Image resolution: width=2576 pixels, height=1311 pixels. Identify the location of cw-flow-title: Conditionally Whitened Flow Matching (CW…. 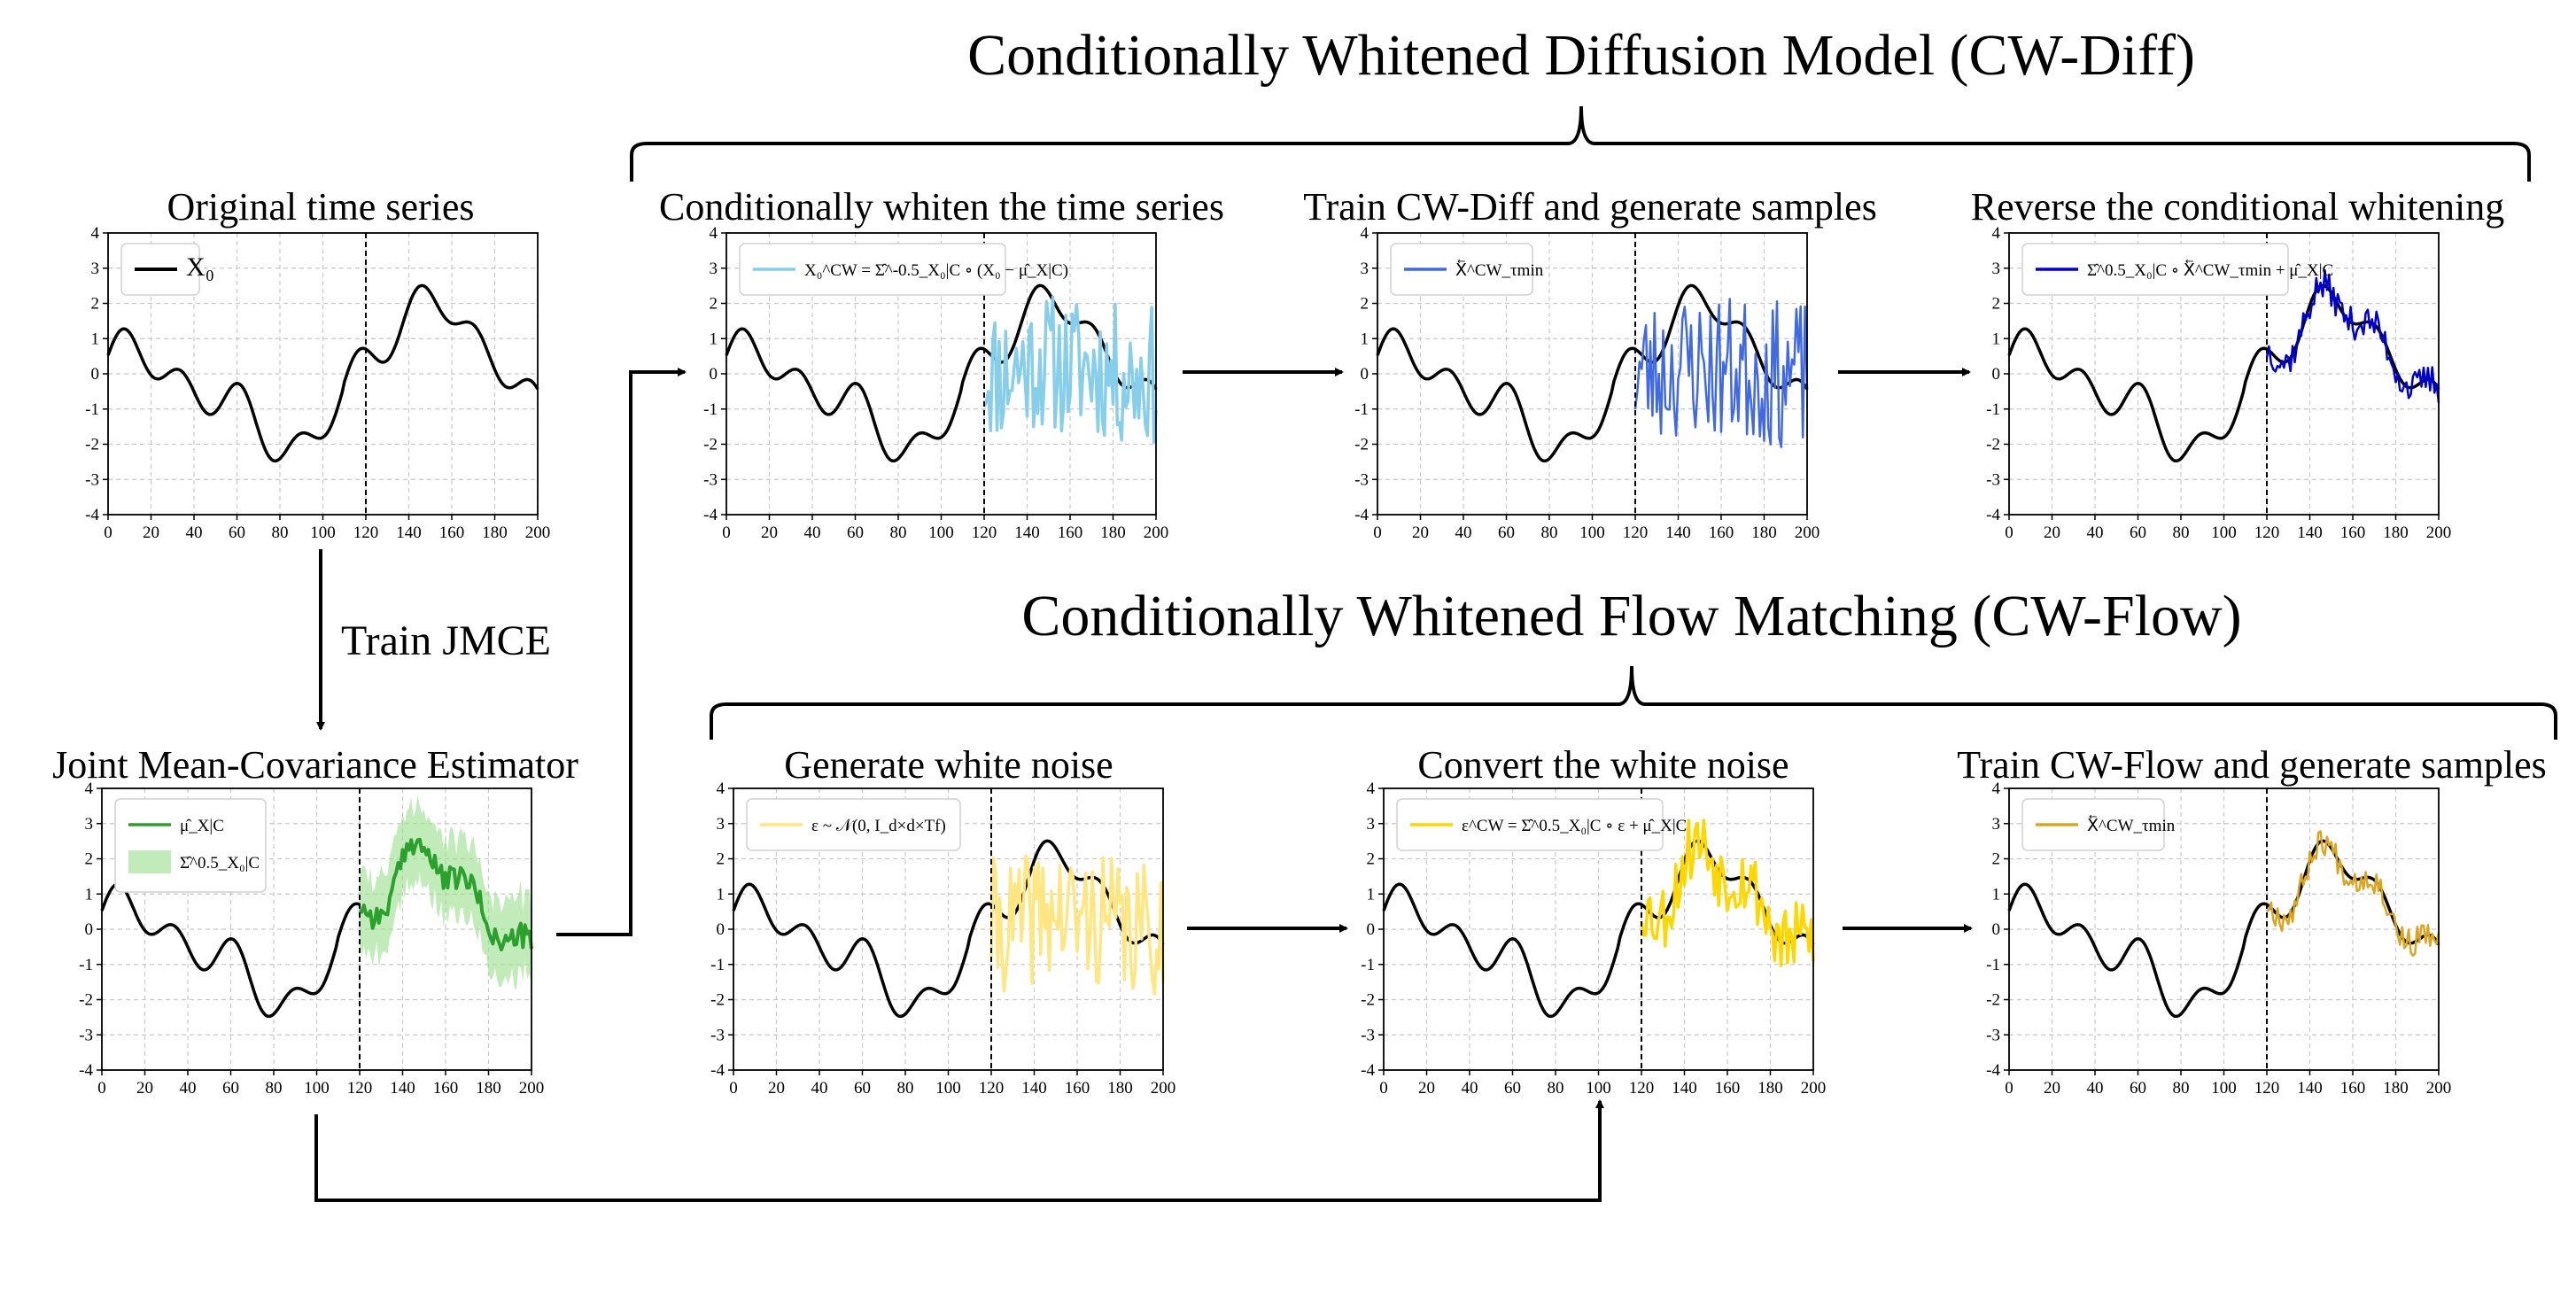
(1631, 616).